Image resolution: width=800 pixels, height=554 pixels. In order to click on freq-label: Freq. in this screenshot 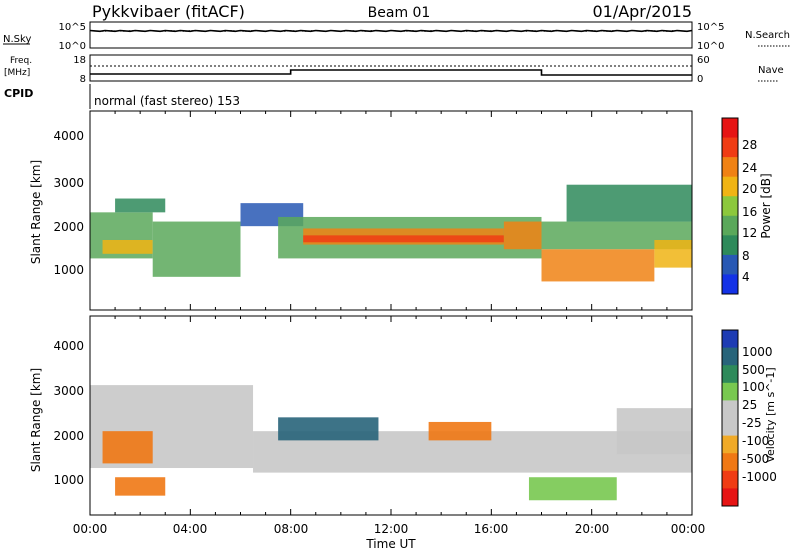, I will do `click(21, 61)`.